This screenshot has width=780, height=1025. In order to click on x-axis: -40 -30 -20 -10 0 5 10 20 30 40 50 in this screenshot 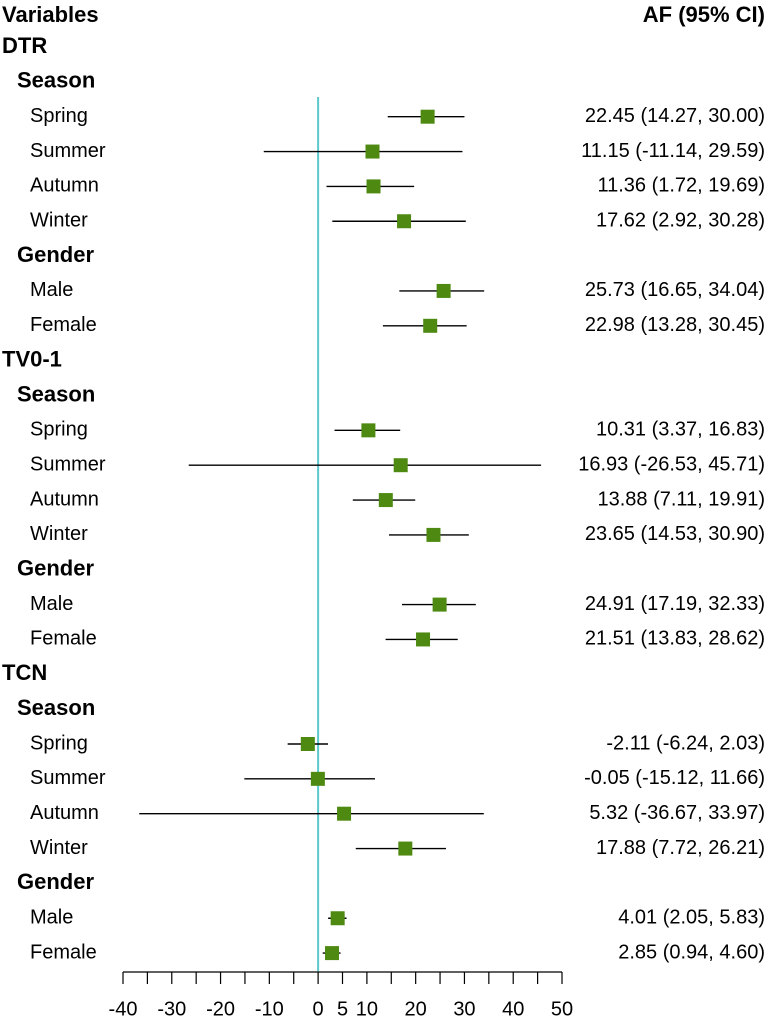, I will do `click(341, 995)`.